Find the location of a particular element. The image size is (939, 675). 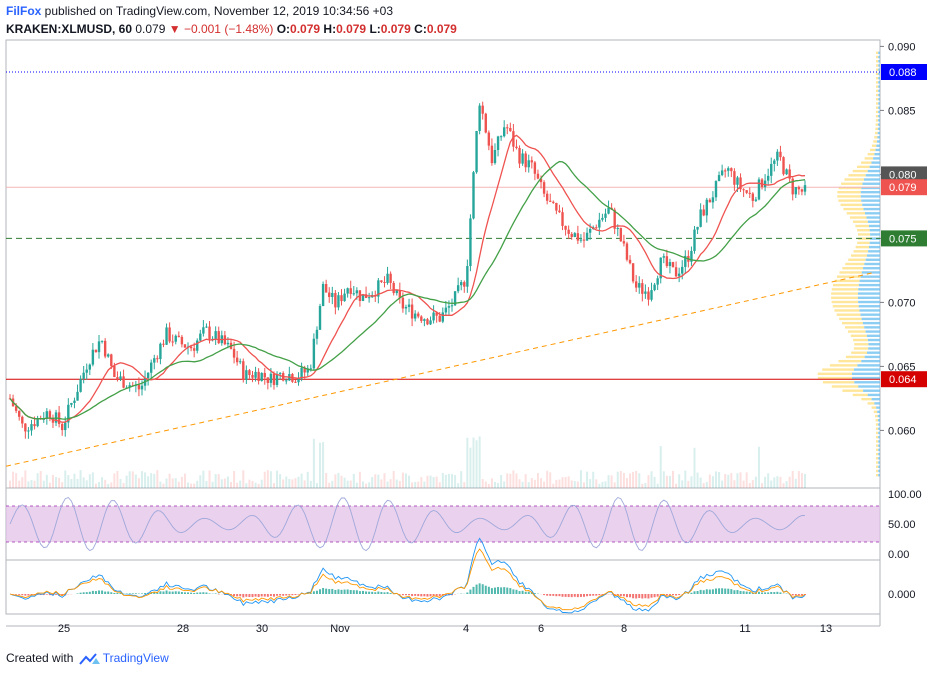

price-label-text: 0.080 is located at coordinates (903, 175).